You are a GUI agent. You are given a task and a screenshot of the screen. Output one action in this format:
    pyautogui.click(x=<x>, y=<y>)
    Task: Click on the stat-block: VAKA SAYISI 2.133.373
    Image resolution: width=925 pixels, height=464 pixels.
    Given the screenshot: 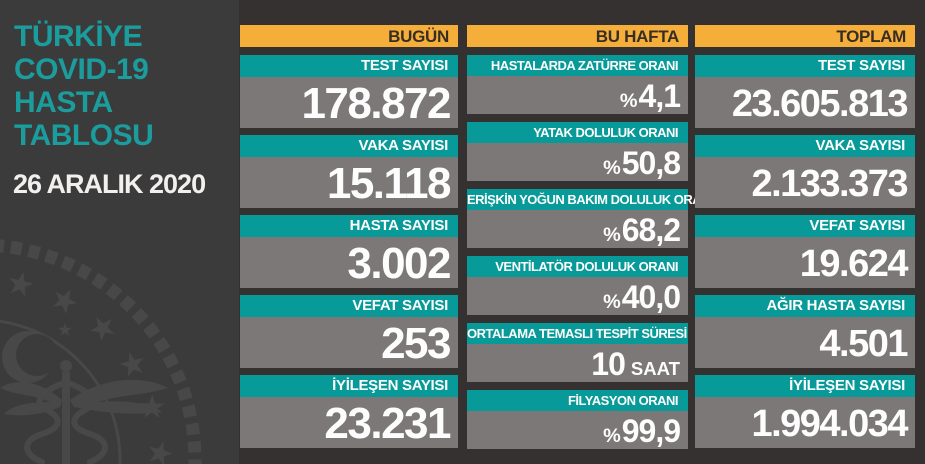 What is the action you would take?
    pyautogui.click(x=805, y=171)
    